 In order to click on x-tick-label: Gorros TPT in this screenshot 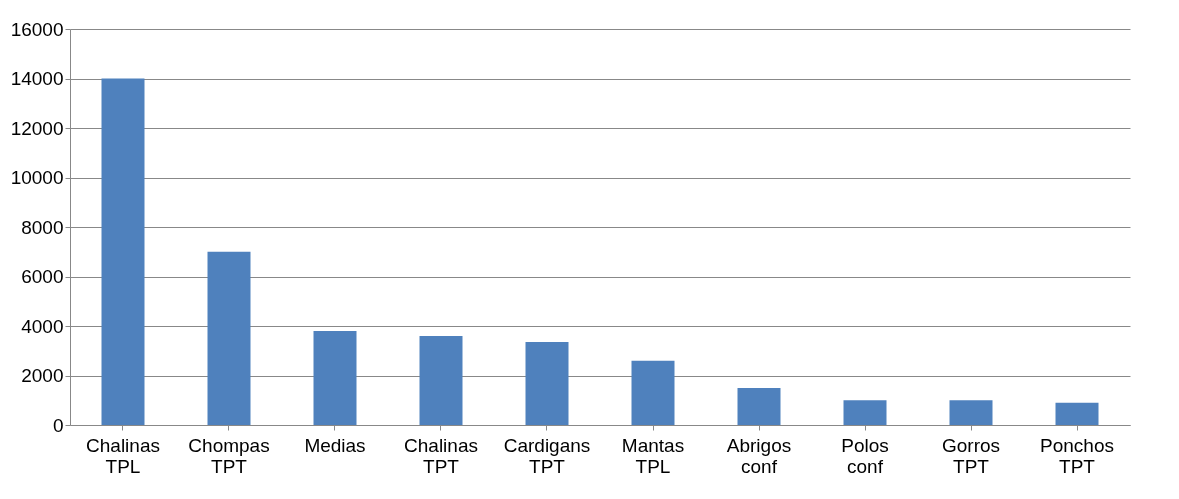, I will do `click(971, 455)`.